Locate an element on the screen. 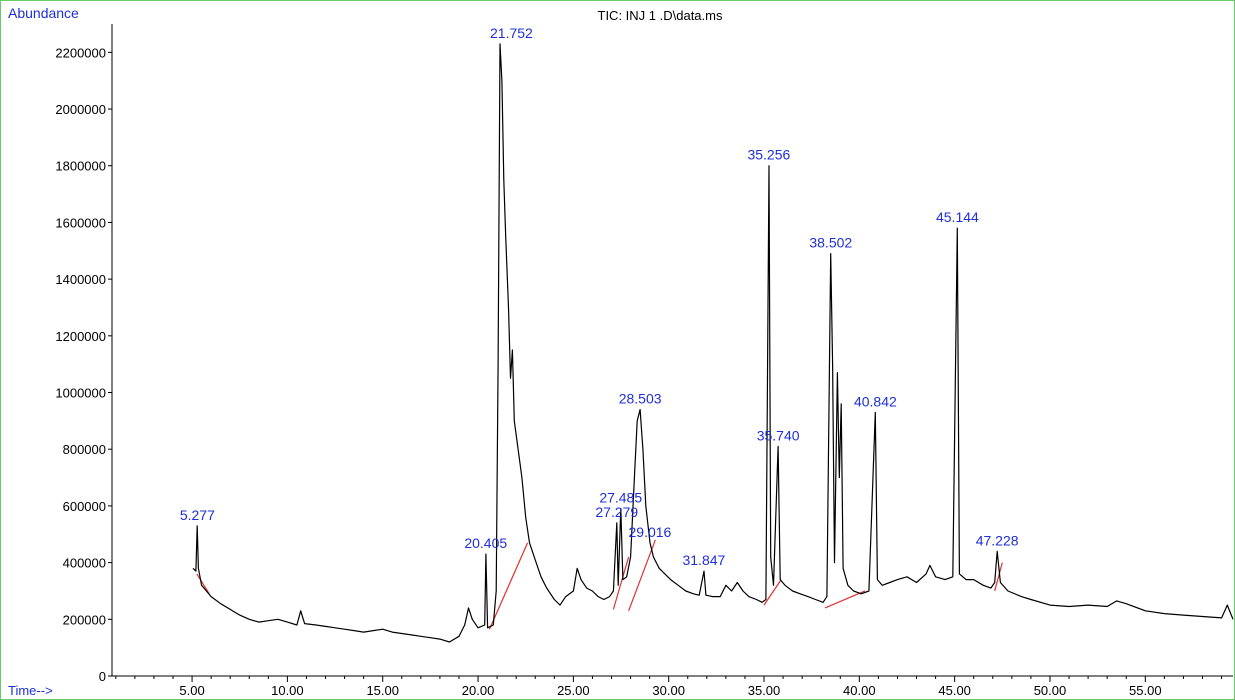 The height and width of the screenshot is (700, 1235). y-tick-label: 600000 is located at coordinates (84, 506).